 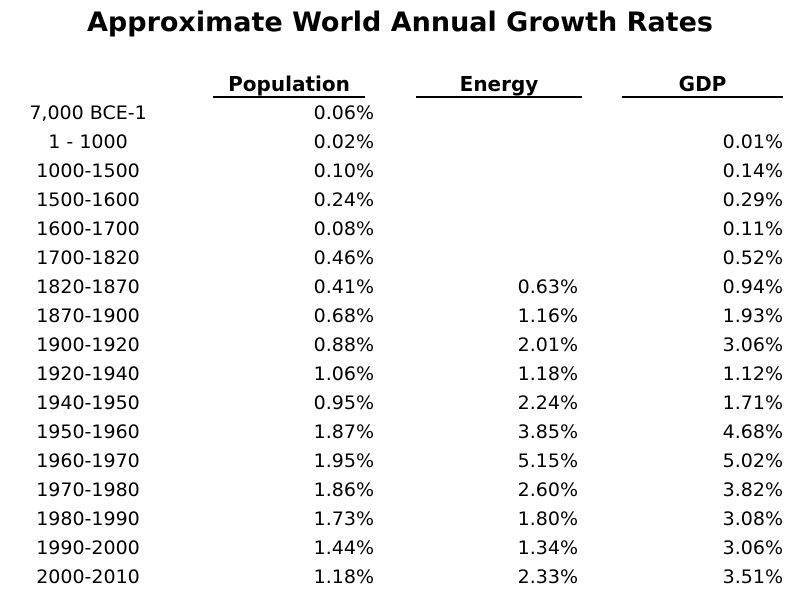 I want to click on column-header-energy: Energy, so click(x=499, y=85).